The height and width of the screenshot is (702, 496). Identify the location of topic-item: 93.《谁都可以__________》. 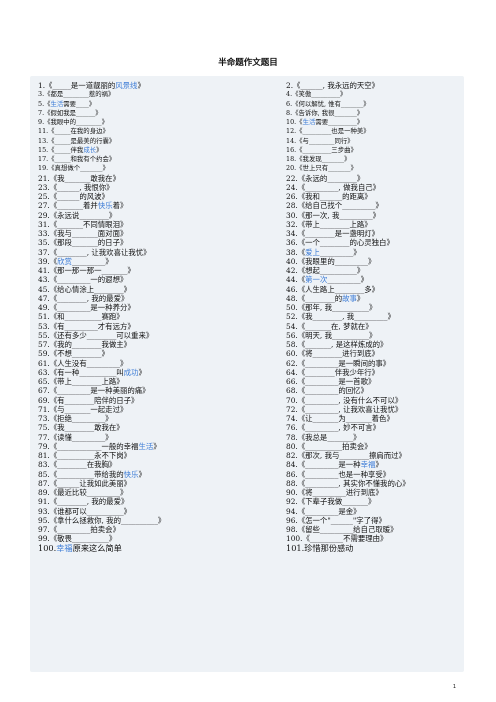
(85, 511).